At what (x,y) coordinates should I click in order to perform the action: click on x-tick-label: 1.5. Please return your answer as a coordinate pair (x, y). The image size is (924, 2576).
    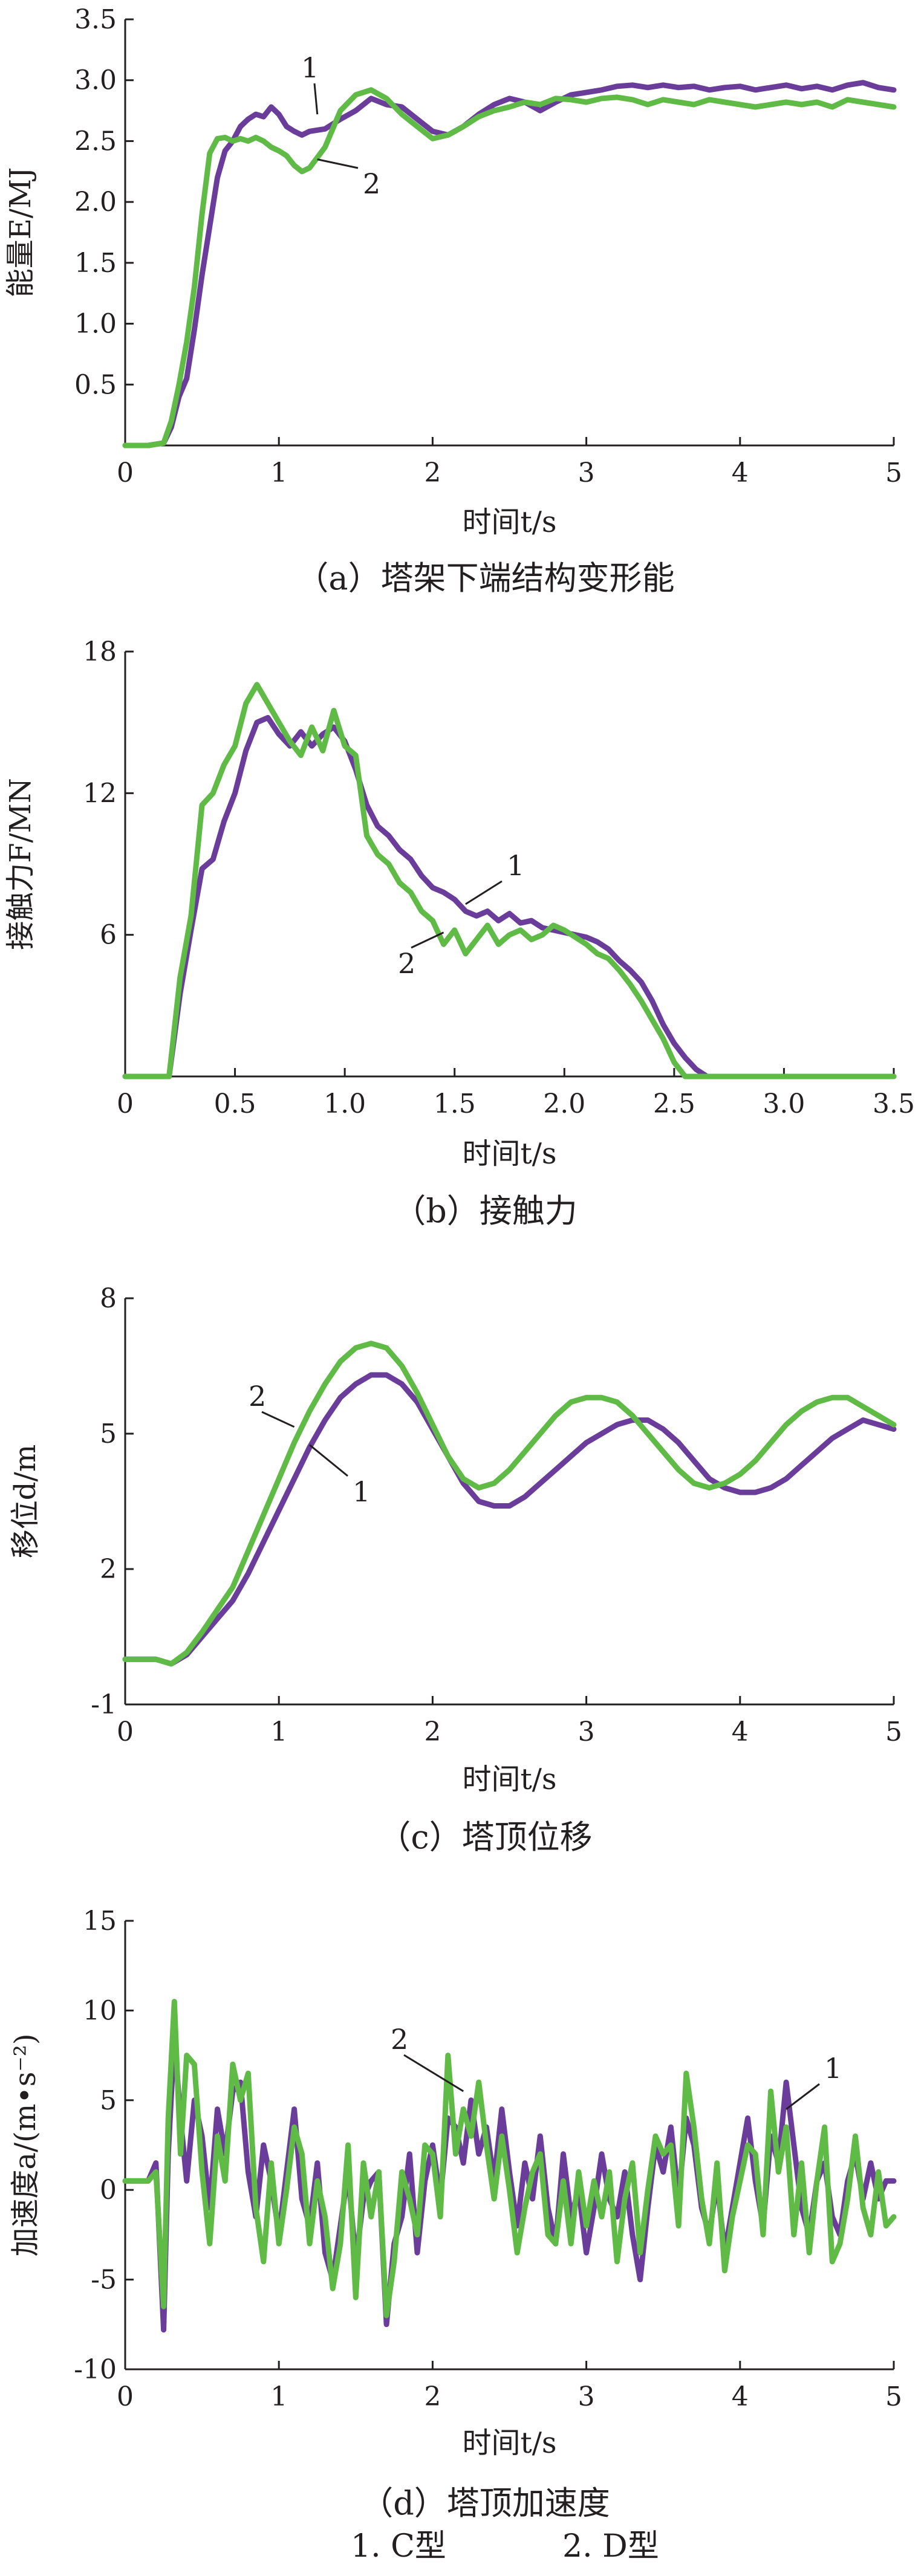
    Looking at the image, I should click on (455, 1104).